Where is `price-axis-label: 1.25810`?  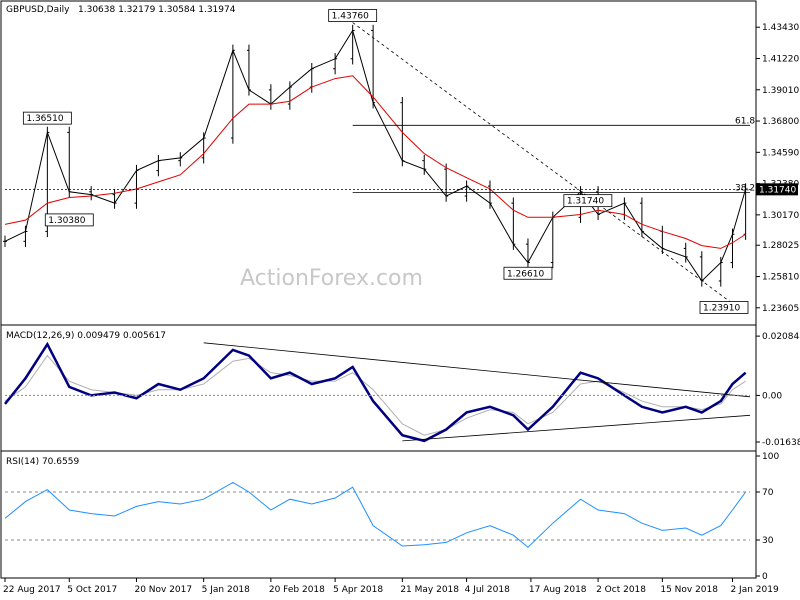
price-axis-label: 1.25810 is located at coordinates (780, 278).